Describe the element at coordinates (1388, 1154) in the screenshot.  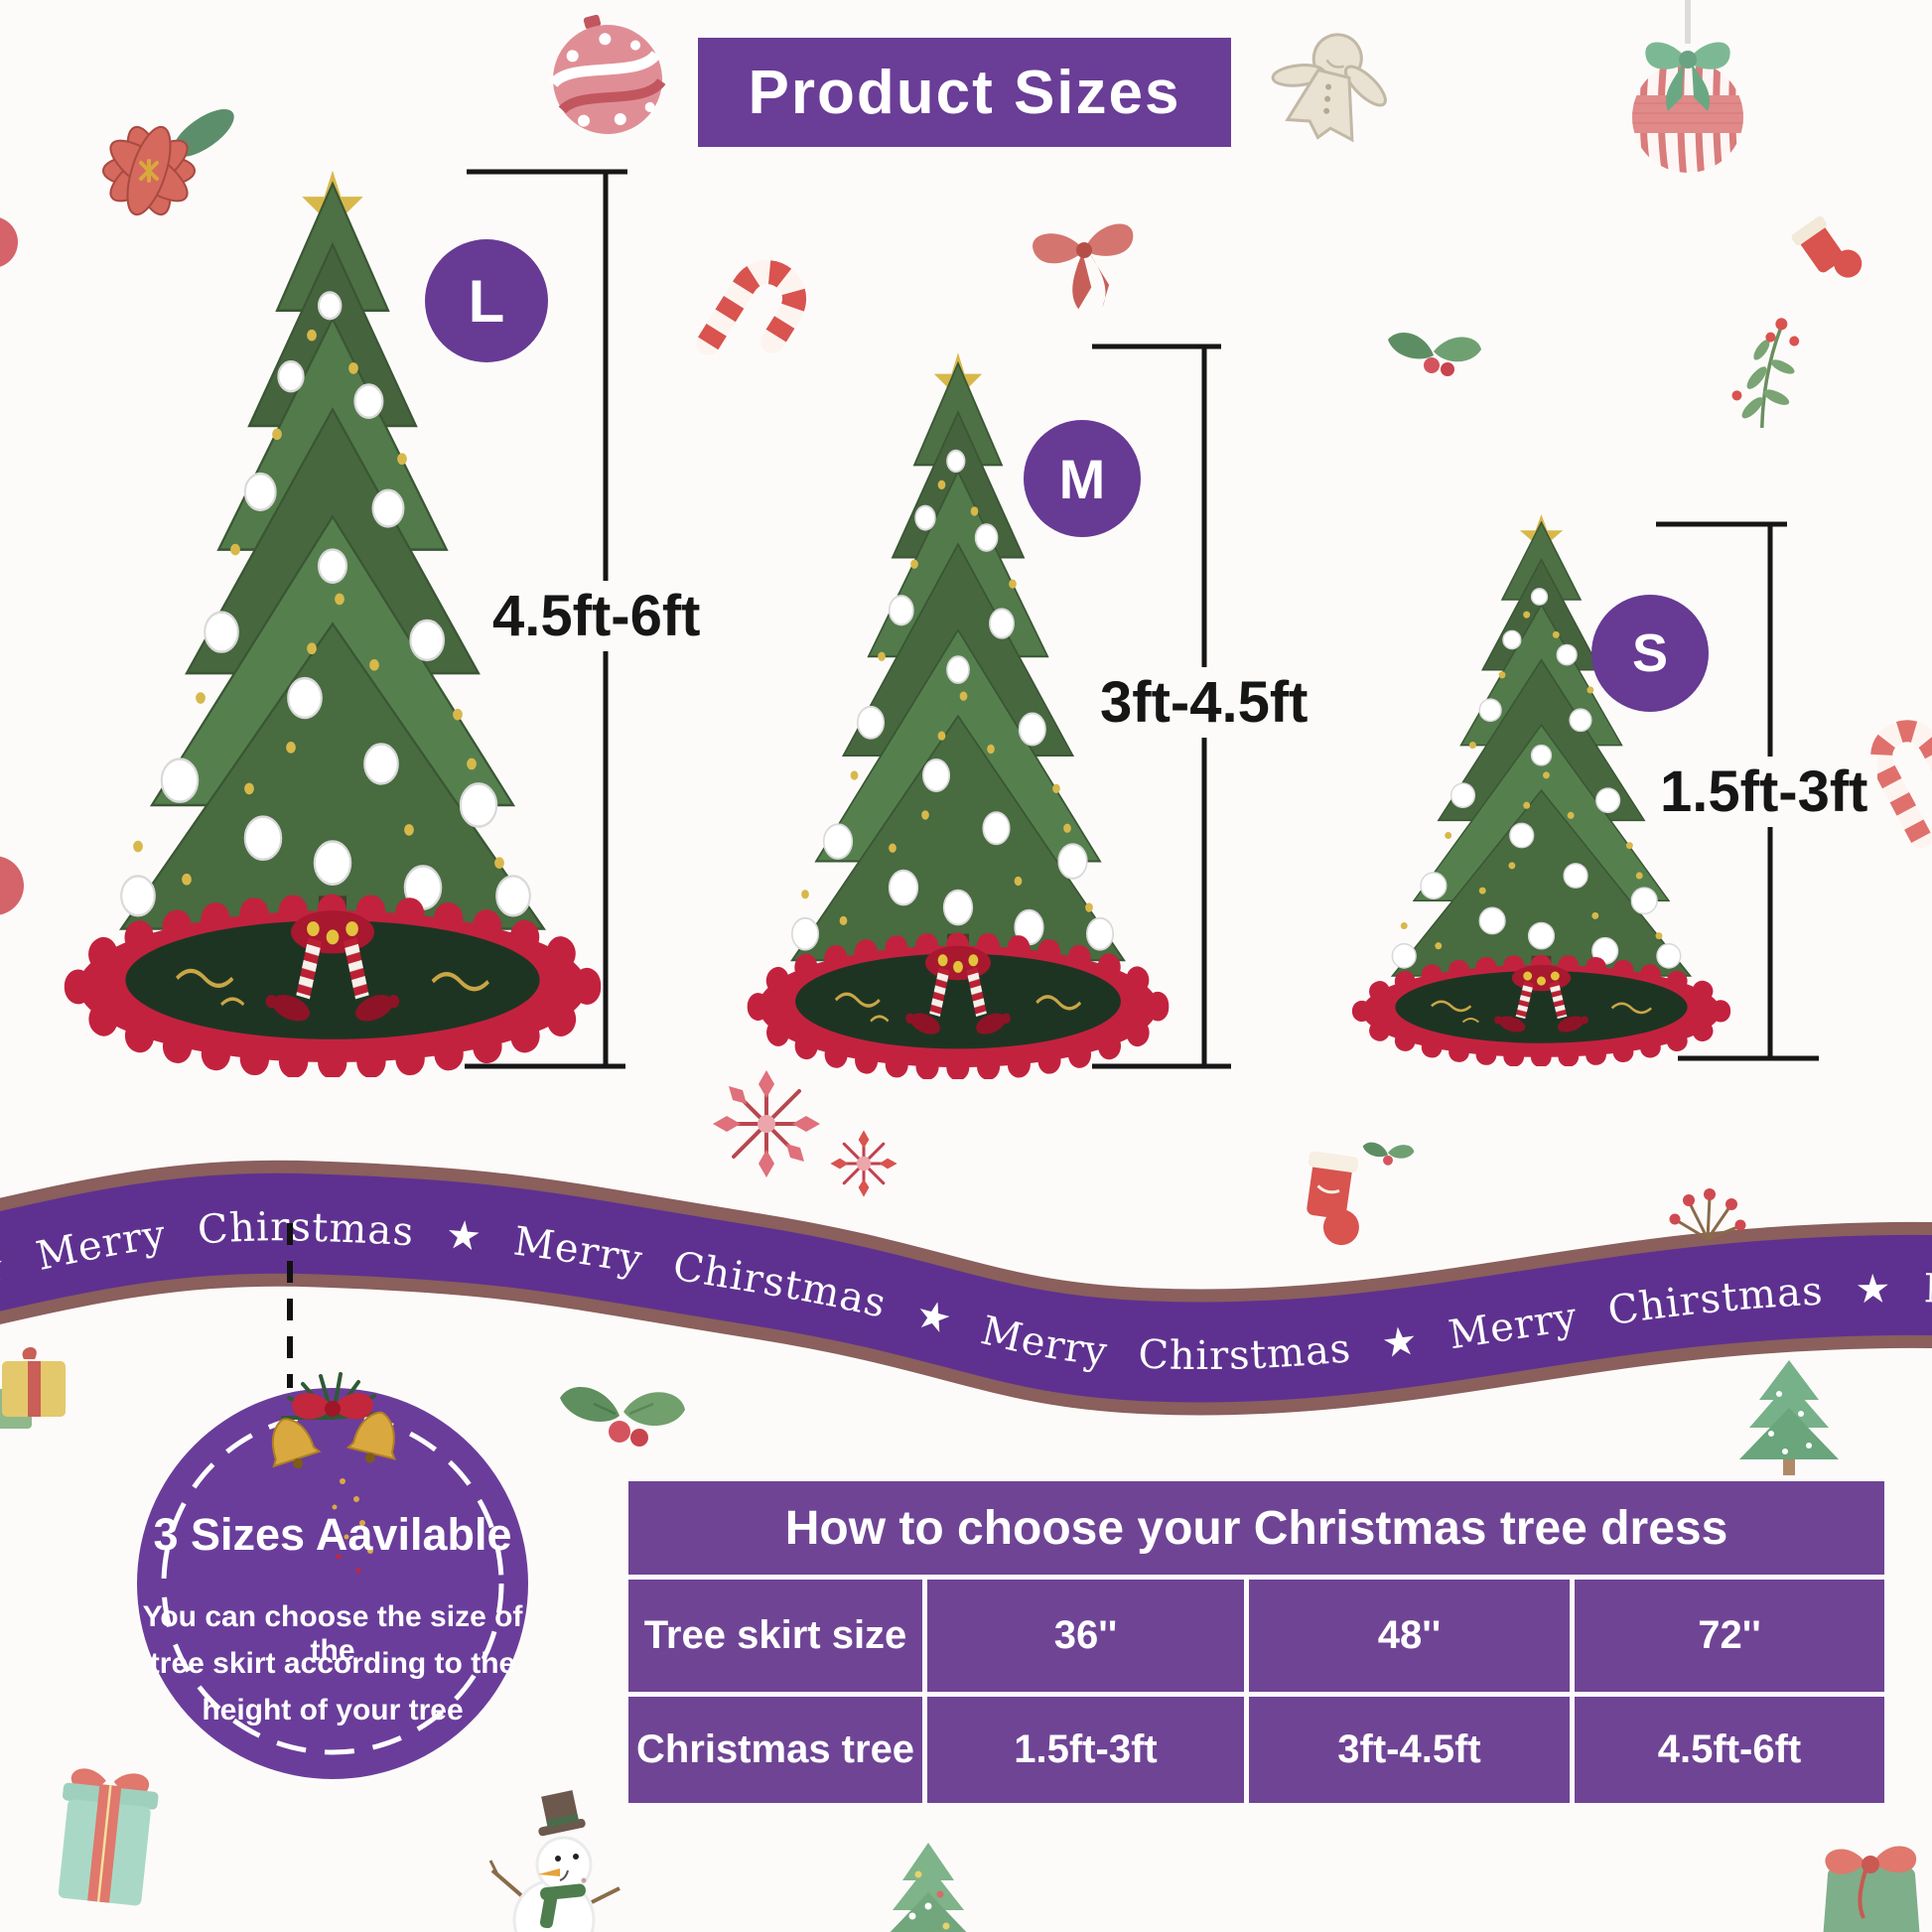
I see `holly-tiny-icon` at that location.